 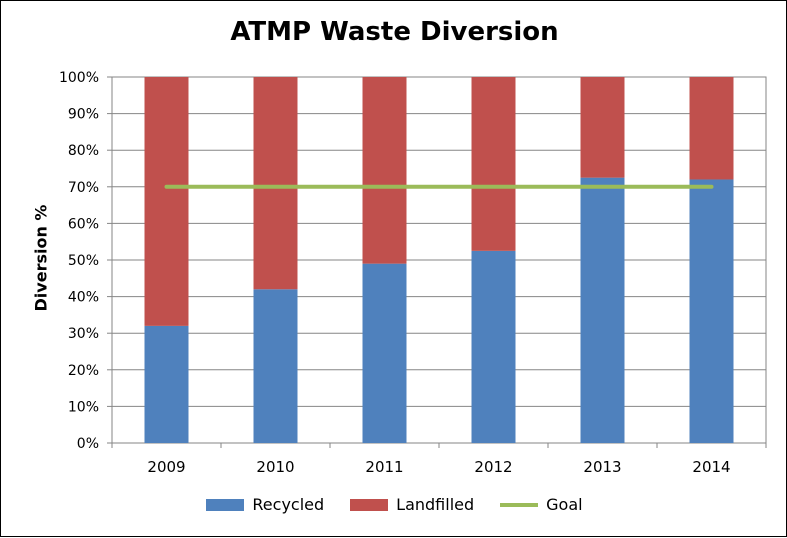 I want to click on legend-item-recycled: Recycled, so click(x=265, y=504).